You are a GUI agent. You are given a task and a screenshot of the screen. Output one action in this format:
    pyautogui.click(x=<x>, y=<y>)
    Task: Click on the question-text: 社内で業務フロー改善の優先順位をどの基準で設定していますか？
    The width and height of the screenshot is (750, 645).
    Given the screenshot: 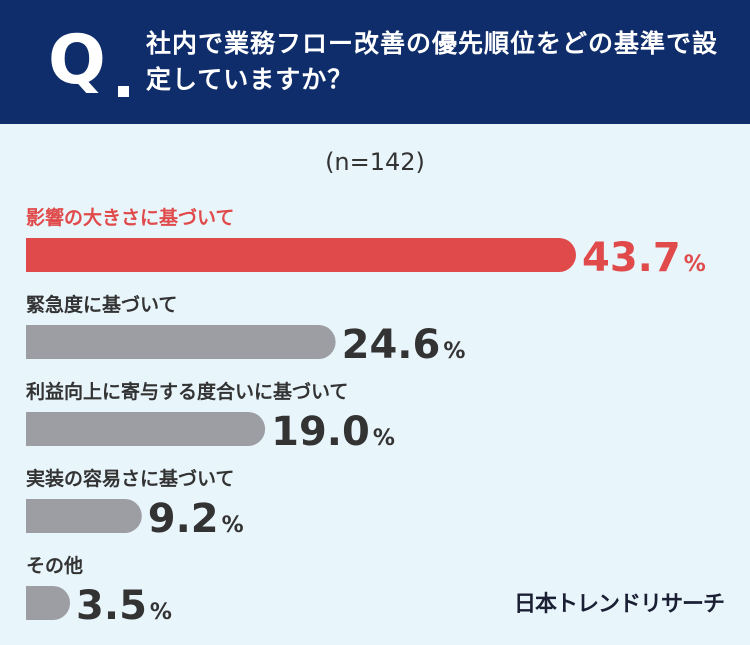 What is the action you would take?
    pyautogui.click(x=432, y=61)
    